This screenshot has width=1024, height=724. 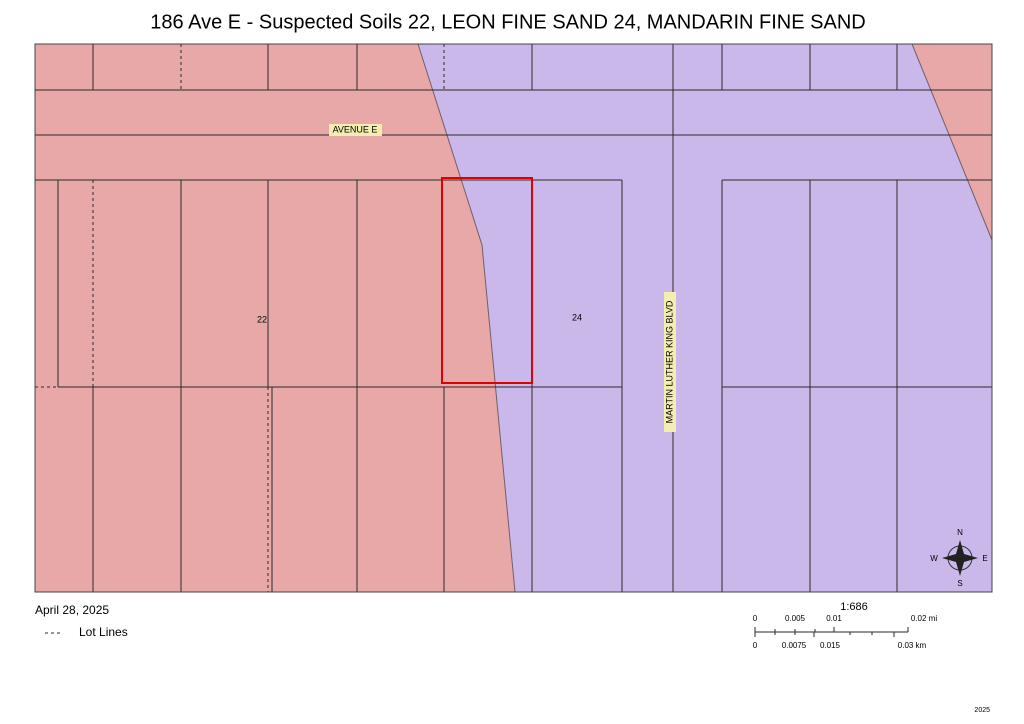 What do you see at coordinates (934, 558) in the screenshot?
I see `compass-w: W` at bounding box center [934, 558].